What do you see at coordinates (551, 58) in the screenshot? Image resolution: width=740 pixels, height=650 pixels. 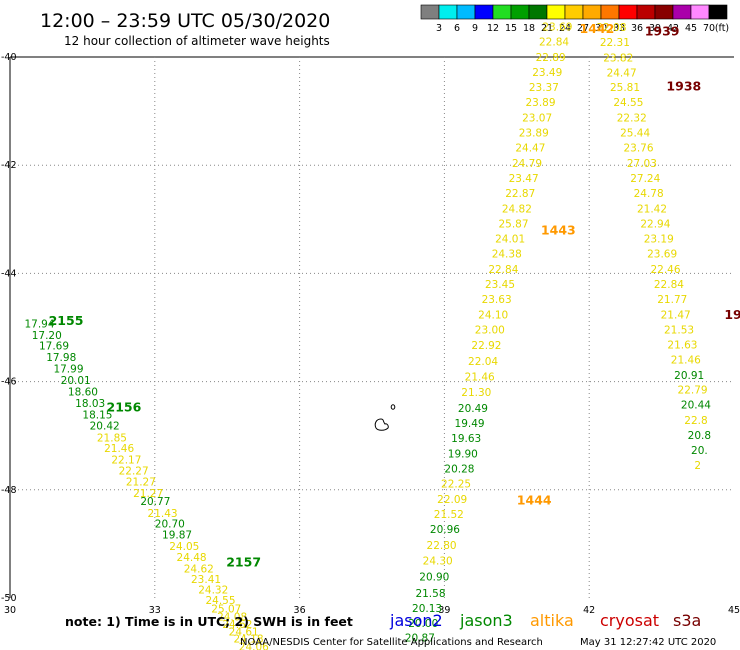 I see `swh-value-label: 22.89` at bounding box center [551, 58].